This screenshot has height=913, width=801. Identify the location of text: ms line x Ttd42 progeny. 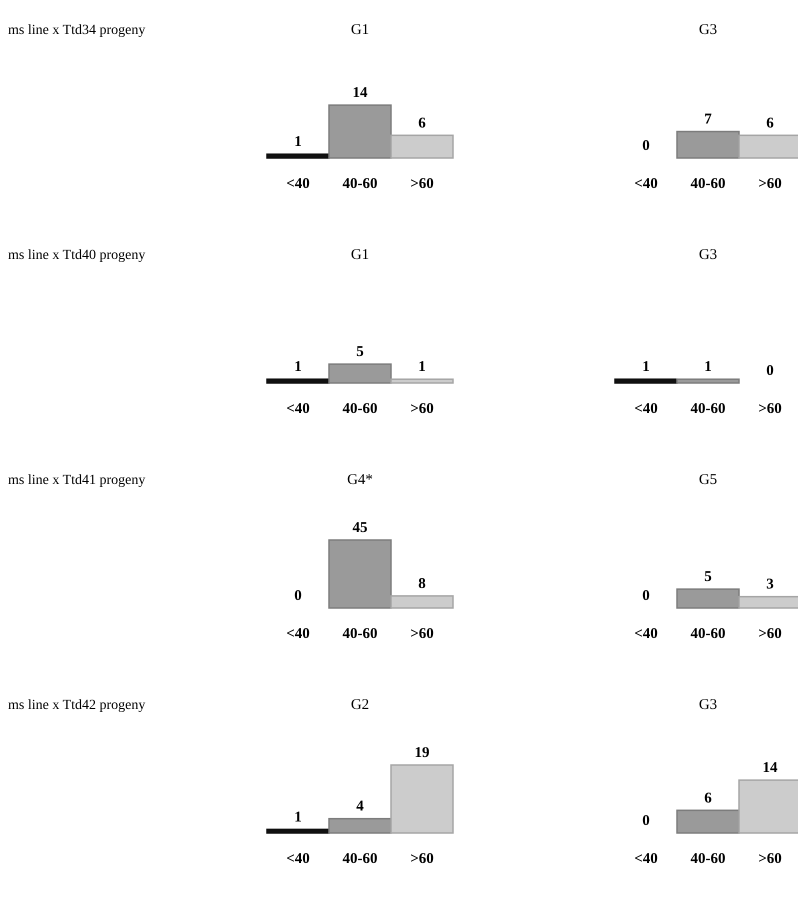
(77, 705).